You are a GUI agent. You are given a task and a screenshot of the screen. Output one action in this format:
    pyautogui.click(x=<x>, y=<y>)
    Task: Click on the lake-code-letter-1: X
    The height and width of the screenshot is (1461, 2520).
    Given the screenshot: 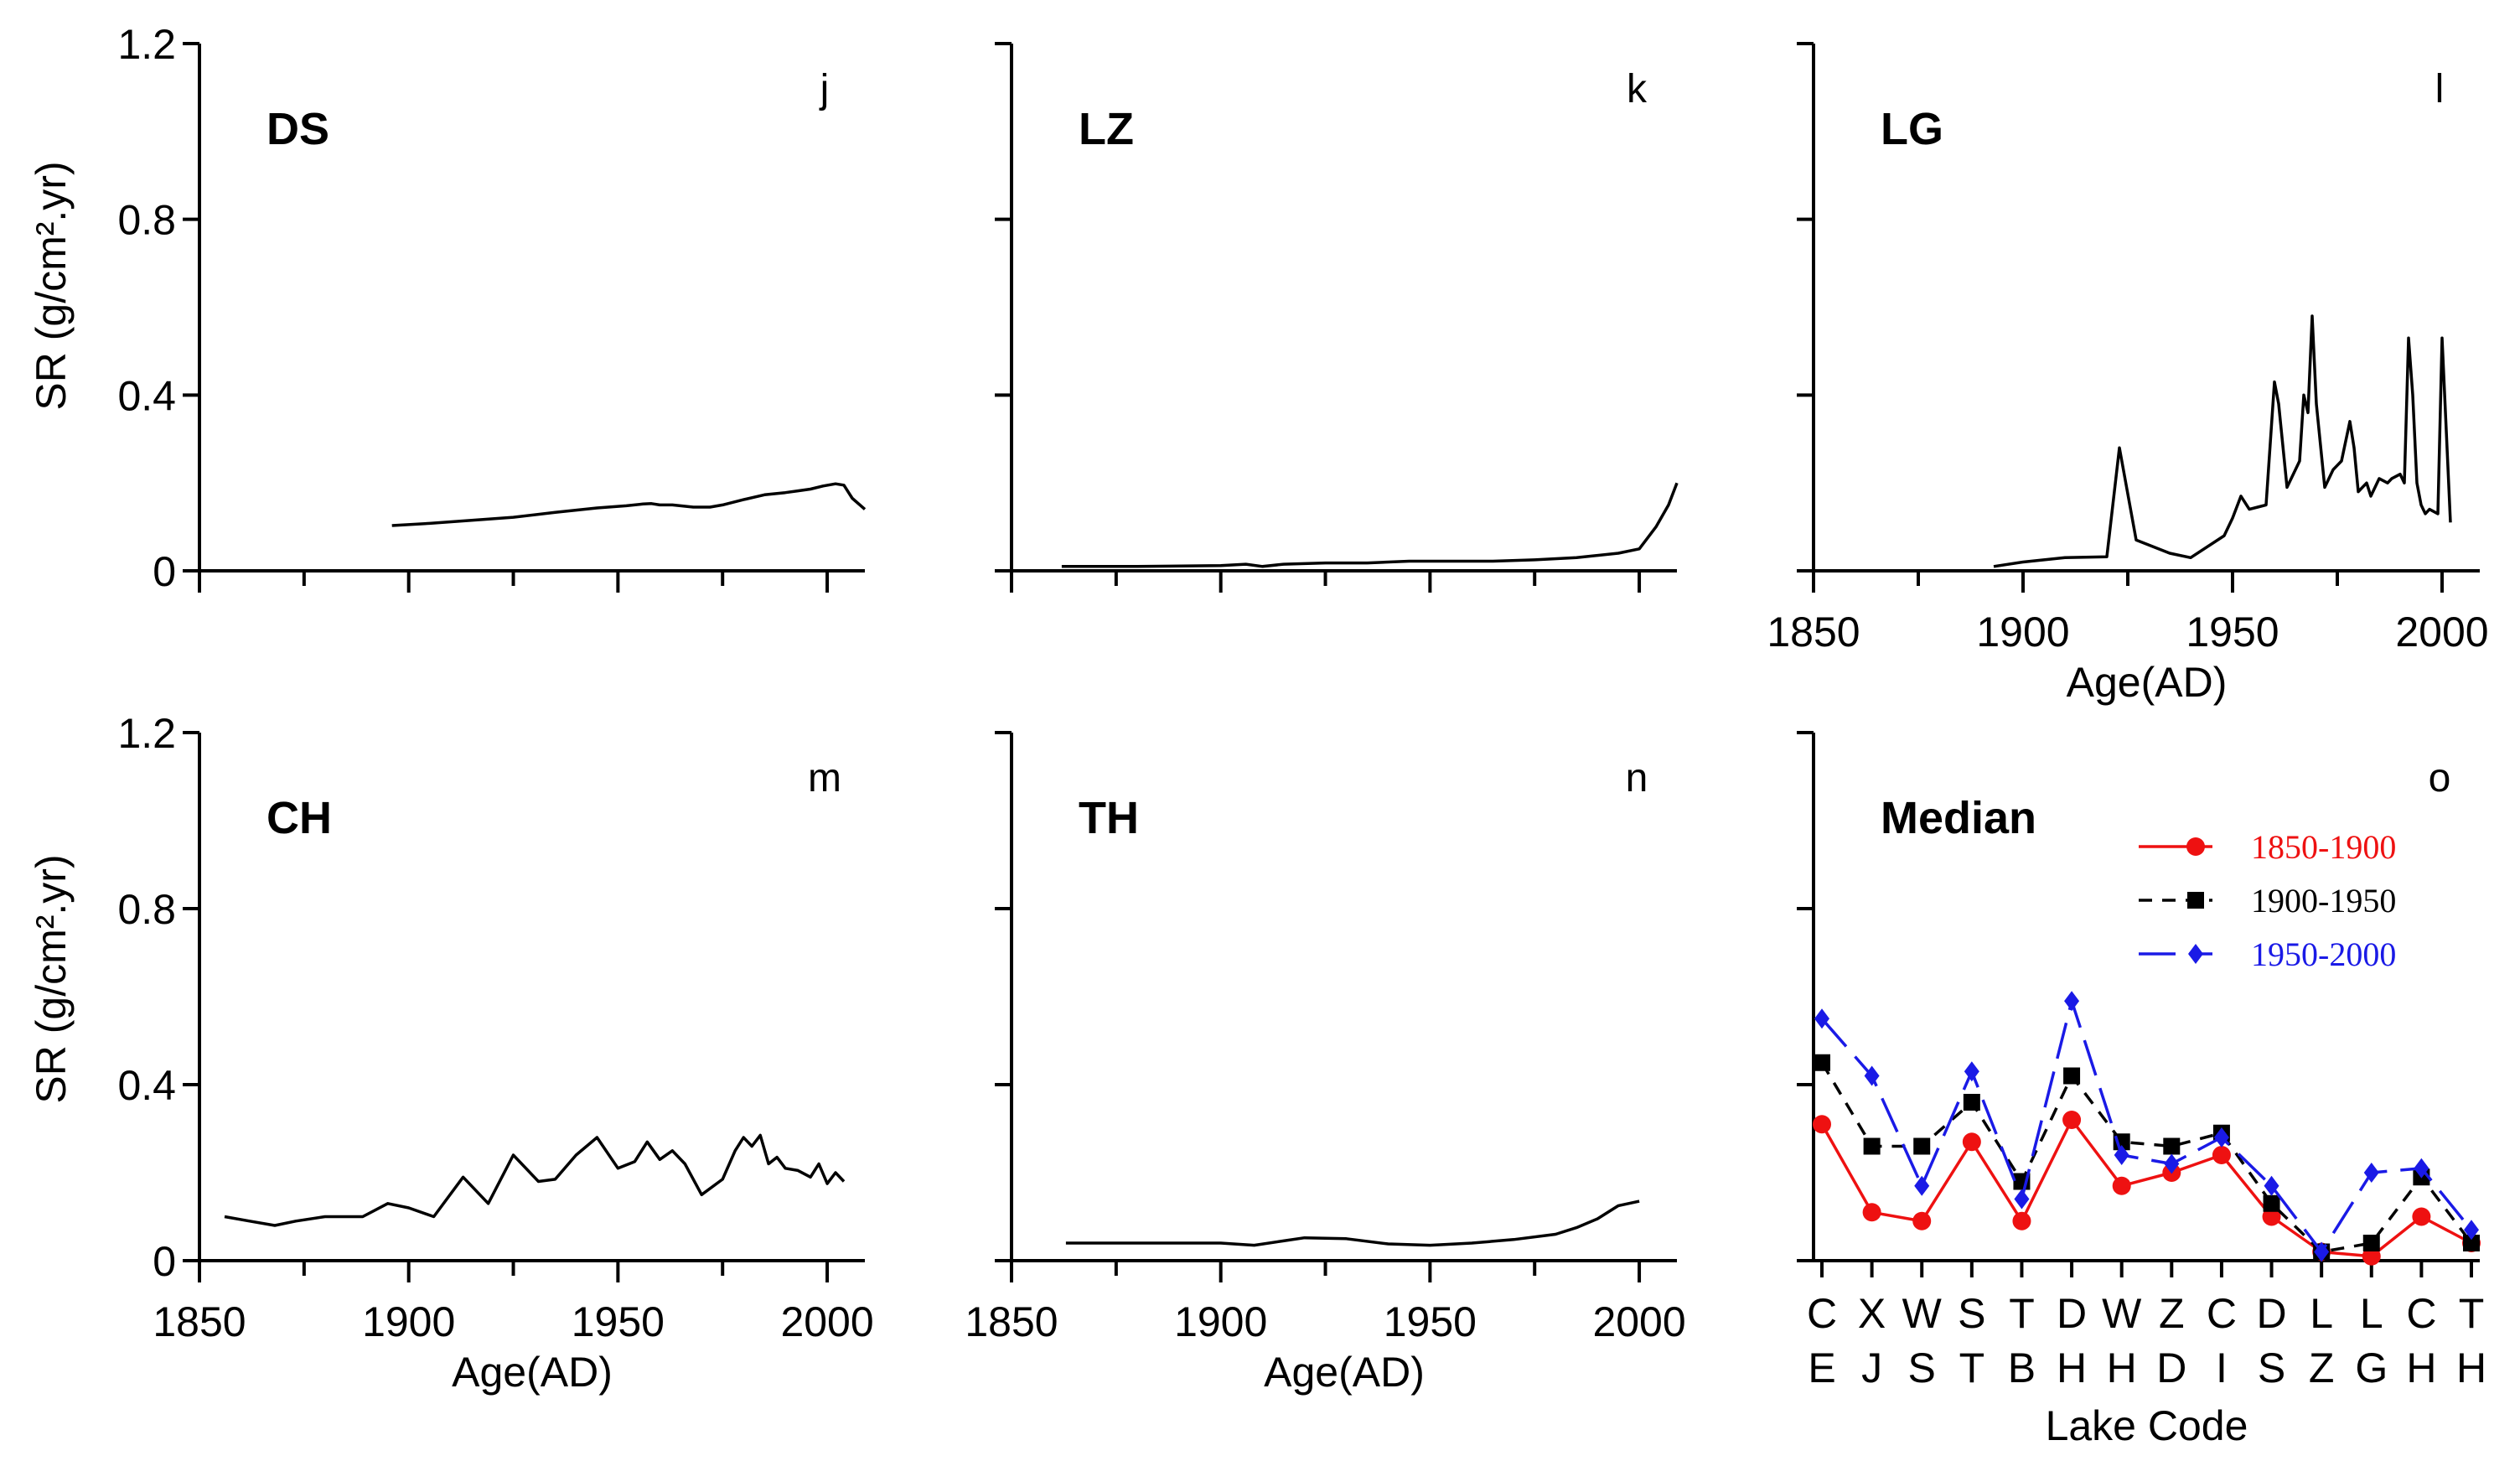 What is the action you would take?
    pyautogui.click(x=1872, y=1314)
    